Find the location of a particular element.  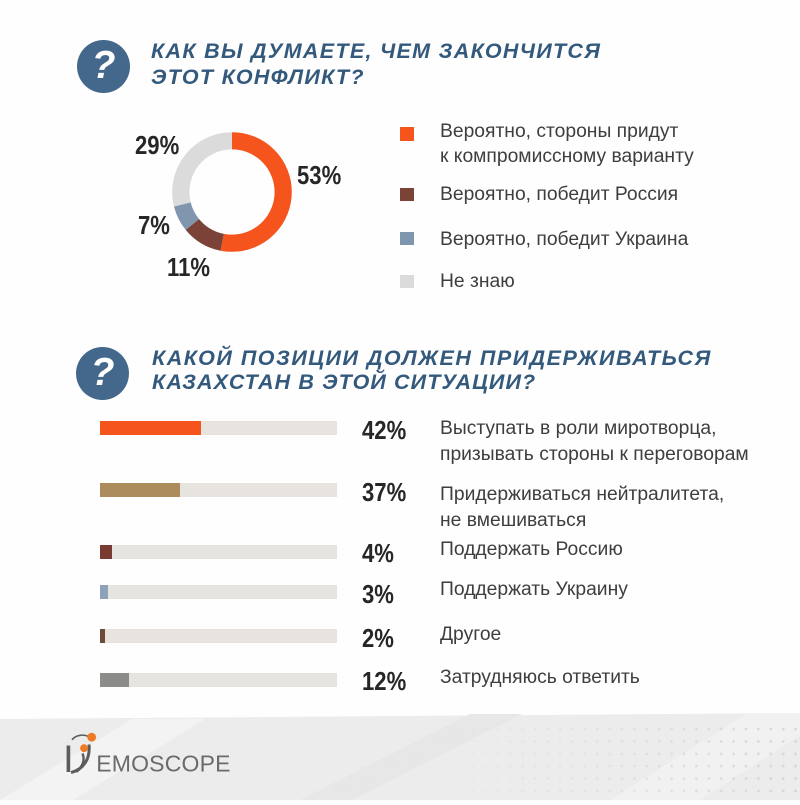

svg-text: EMOSCOPE is located at coordinates (163, 763).